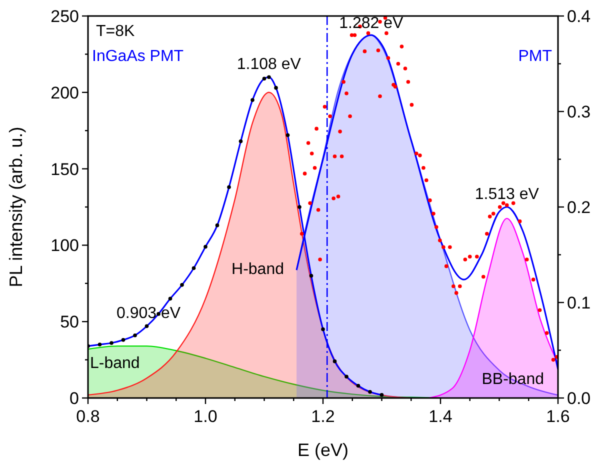  I want to click on annotation: InGaAs PMT, so click(138, 56).